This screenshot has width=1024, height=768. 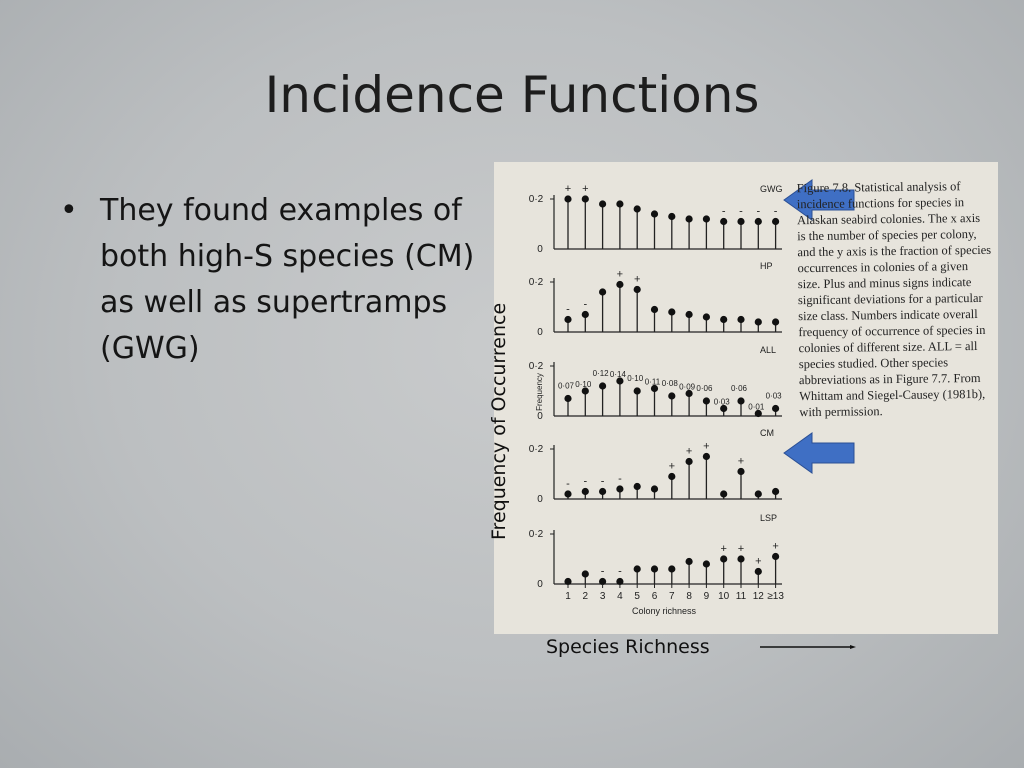 I want to click on panel-name: LSP, so click(x=768, y=518).